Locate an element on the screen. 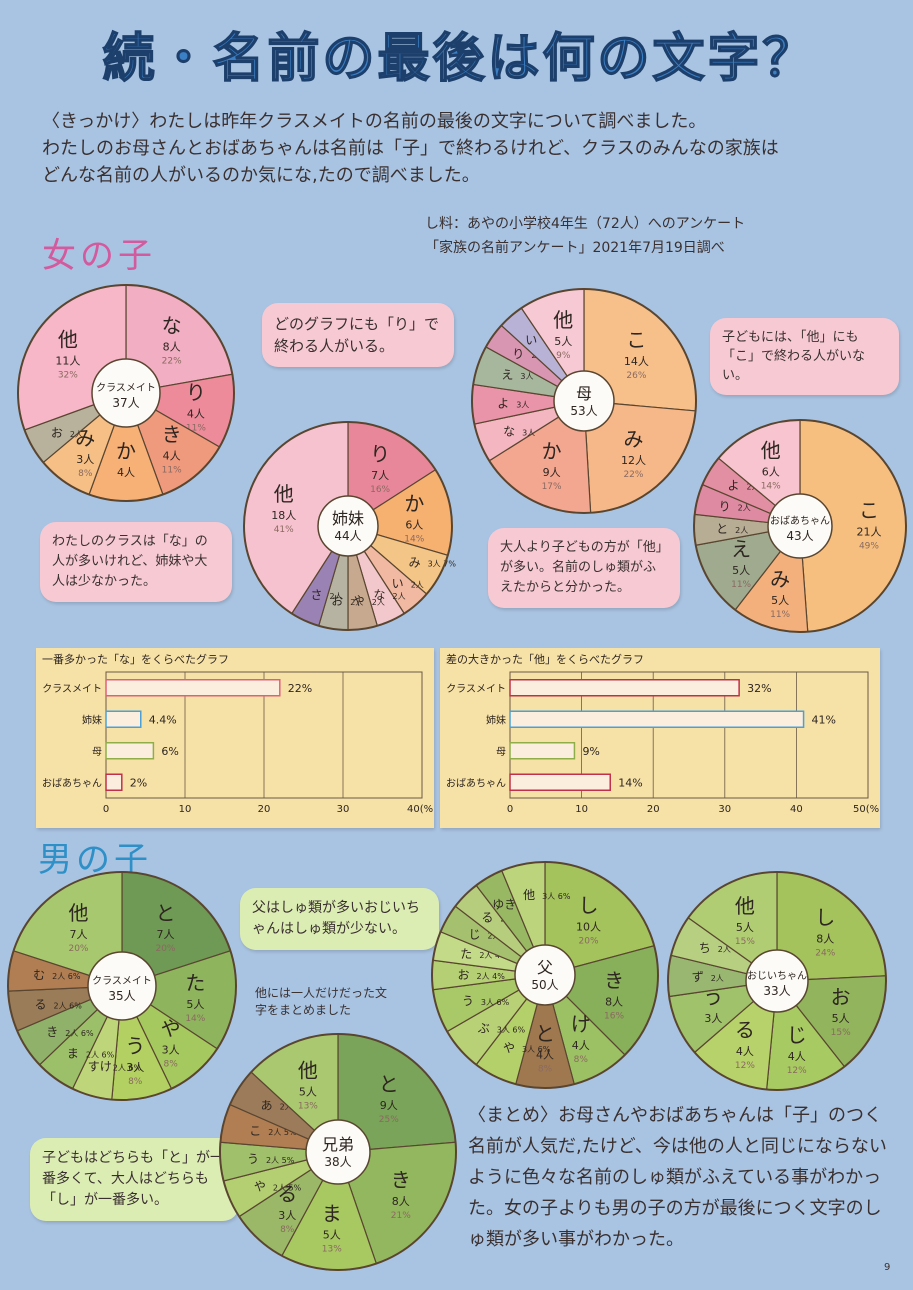  pie-label-10: る is located at coordinates (487, 917).